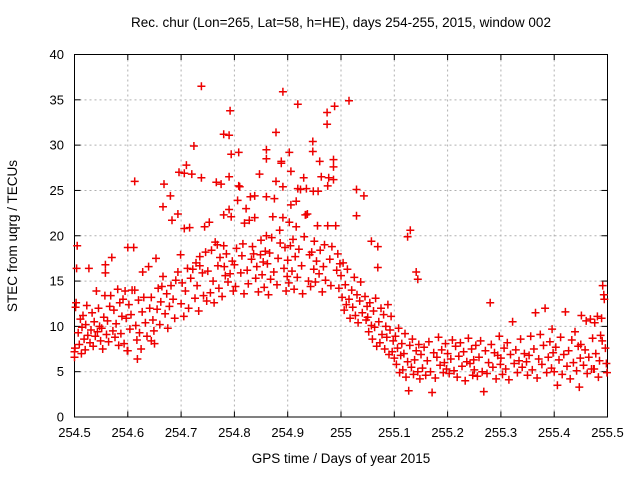 The image size is (640, 480). I want to click on x-tick-label: 255, so click(341, 432).